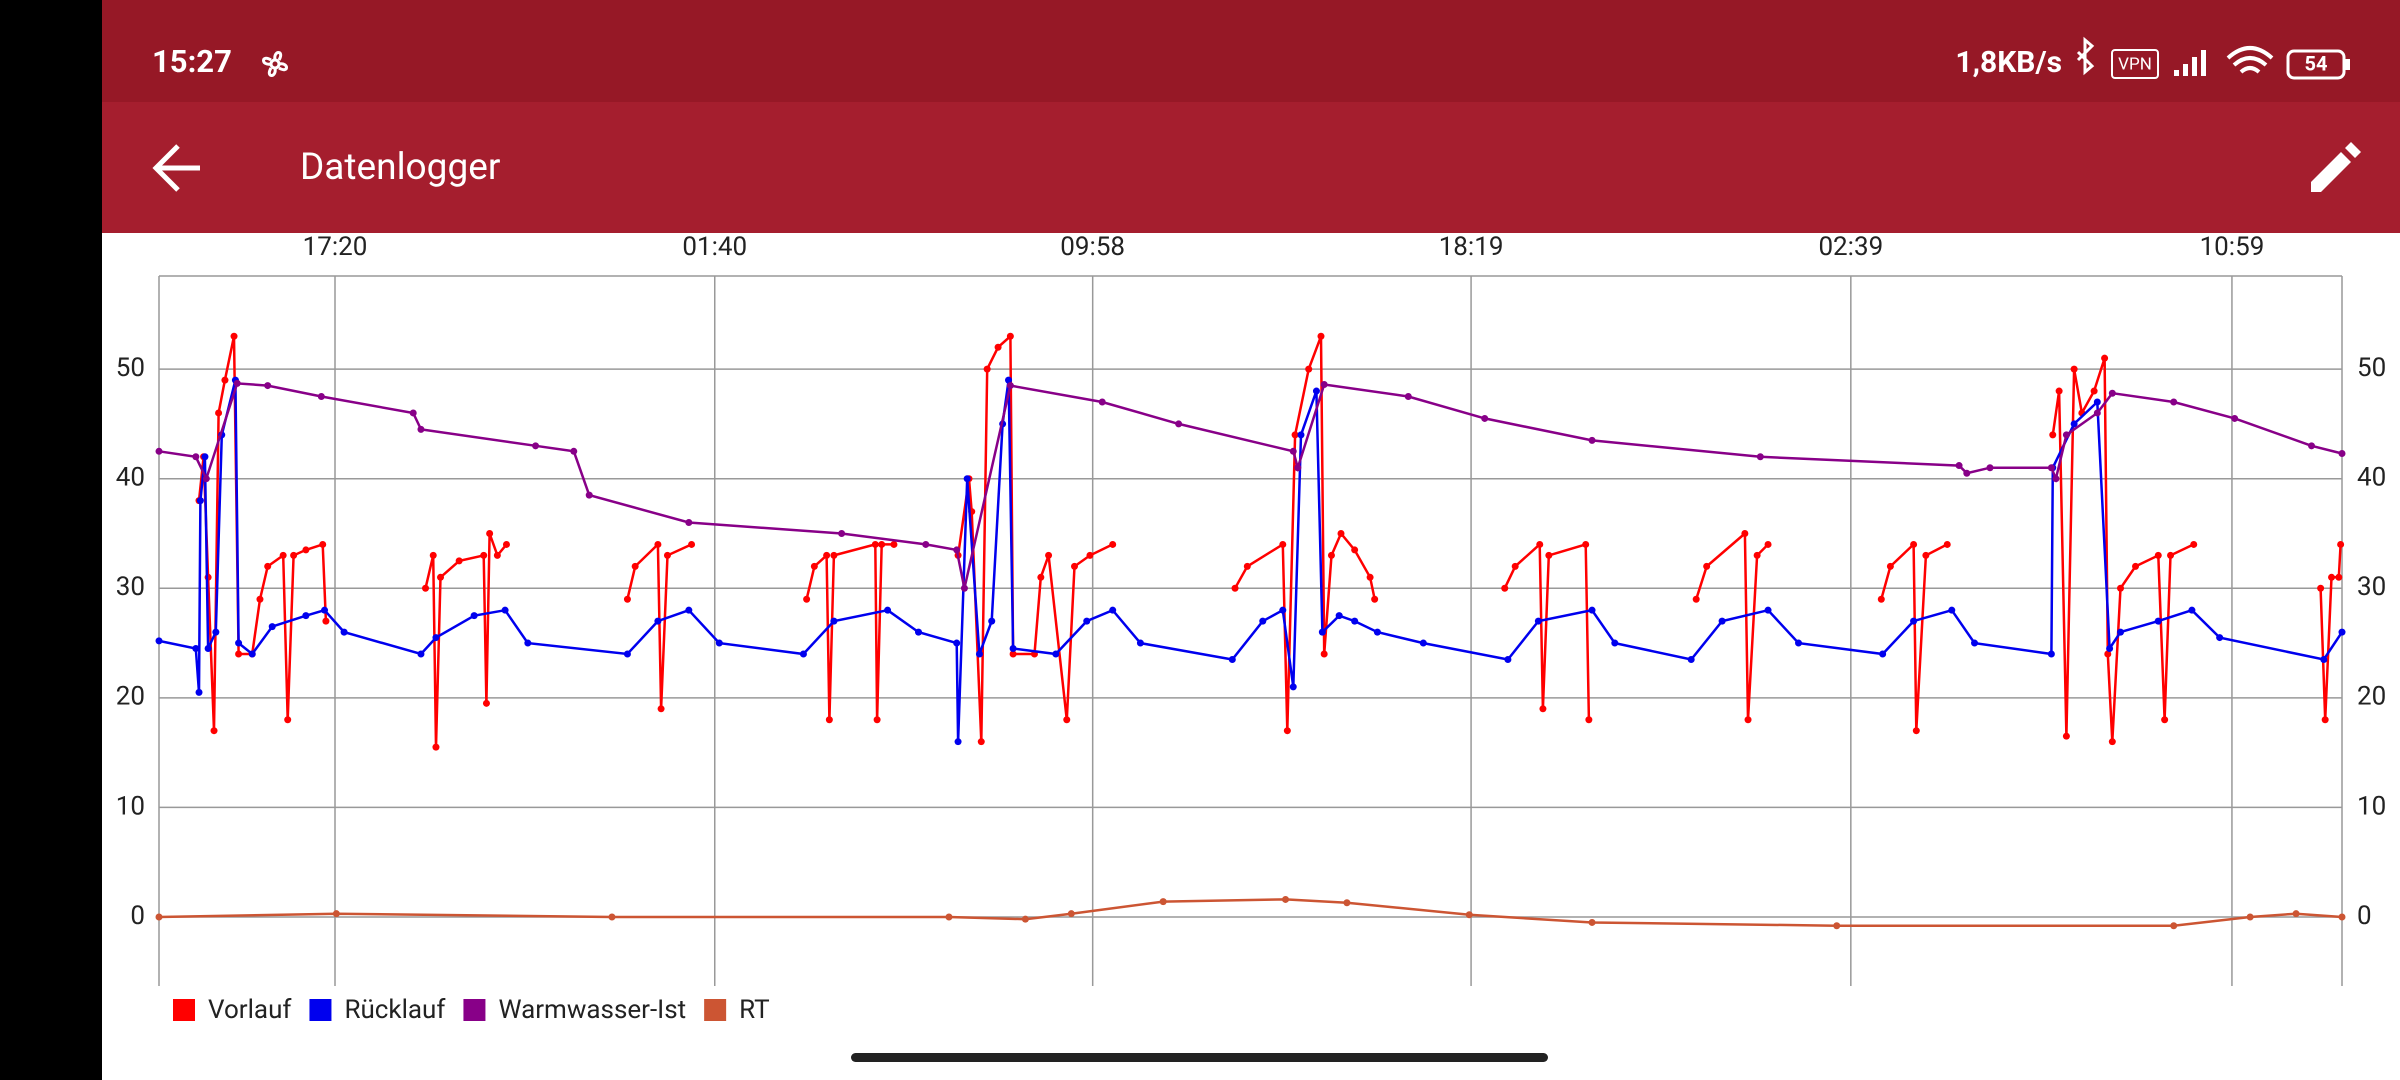  Describe the element at coordinates (1471, 247) in the screenshot. I see `x-tick-label: 18:19` at that location.